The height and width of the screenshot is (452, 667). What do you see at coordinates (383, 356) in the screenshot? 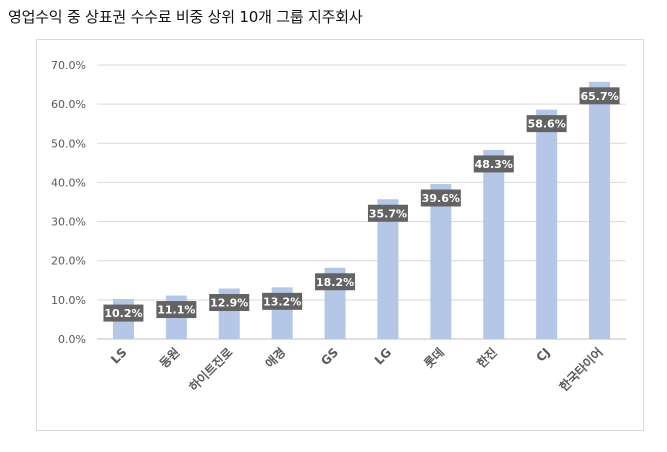
I see `x-tick-label: LG` at bounding box center [383, 356].